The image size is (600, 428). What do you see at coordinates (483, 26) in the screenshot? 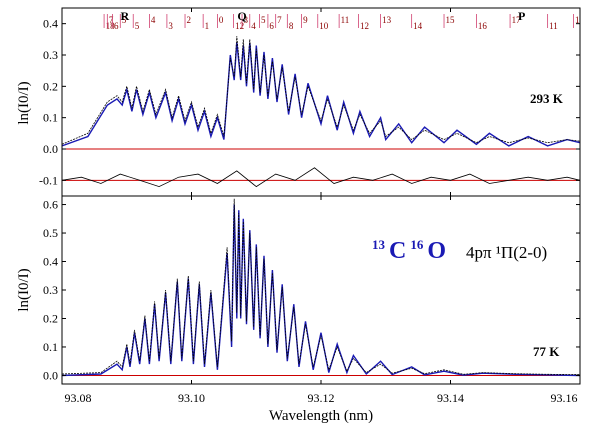
I see `j-marker-label: 16` at bounding box center [483, 26].